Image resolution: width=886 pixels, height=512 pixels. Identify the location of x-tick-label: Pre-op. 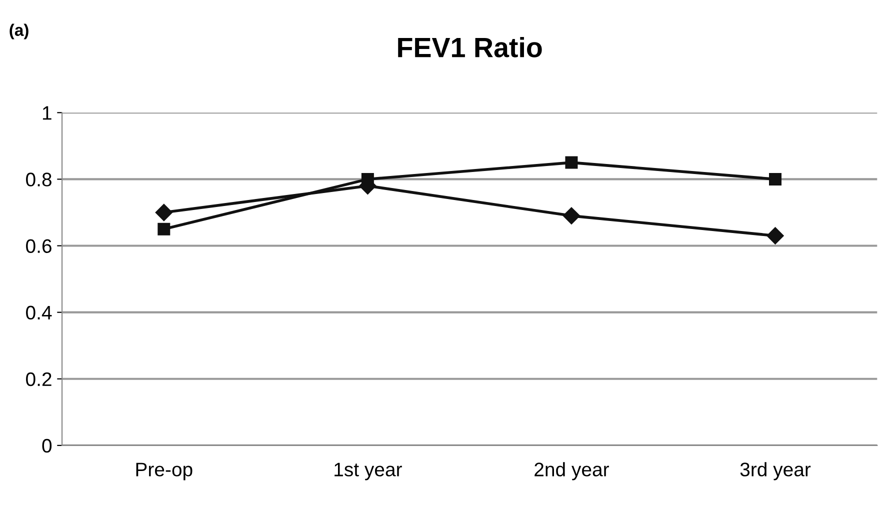
(164, 471).